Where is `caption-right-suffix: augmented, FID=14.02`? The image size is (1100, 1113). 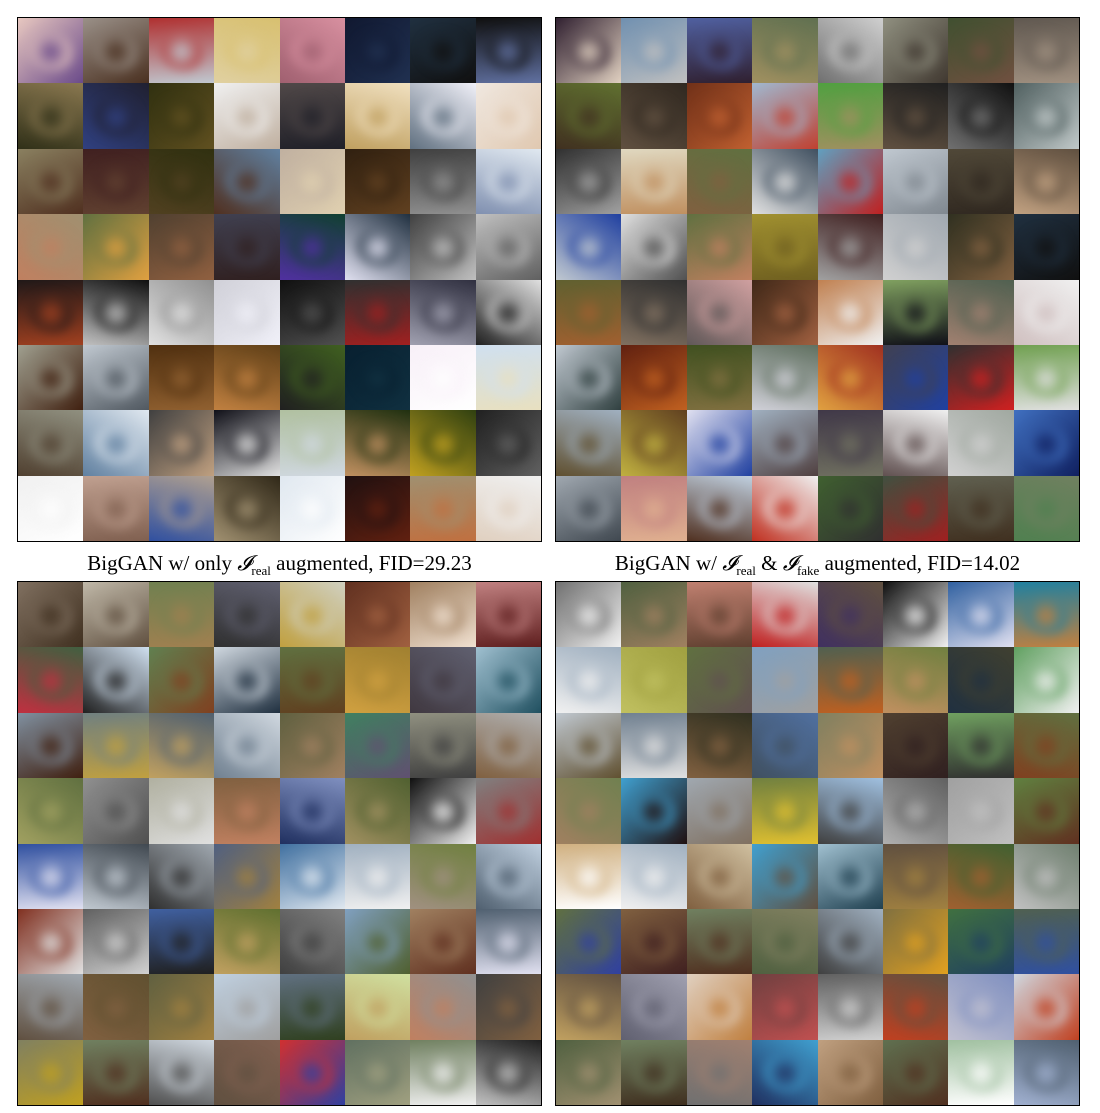 caption-right-suffix: augmented, FID=14.02 is located at coordinates (920, 563).